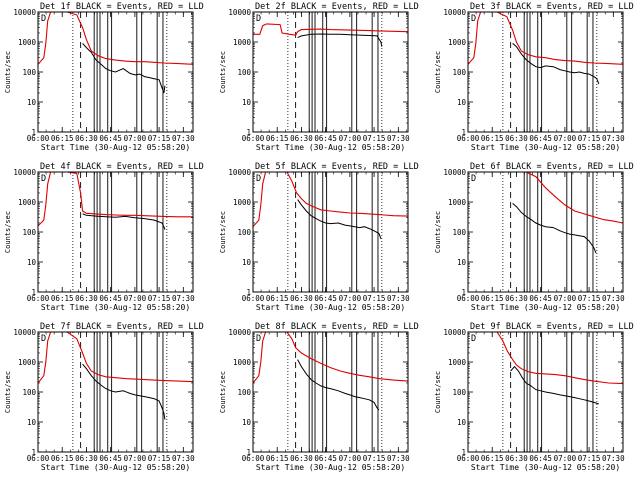  Describe the element at coordinates (552, 167) in the screenshot. I see `panel-title: Det 6f BLACK = Events, RED = LLD` at that location.